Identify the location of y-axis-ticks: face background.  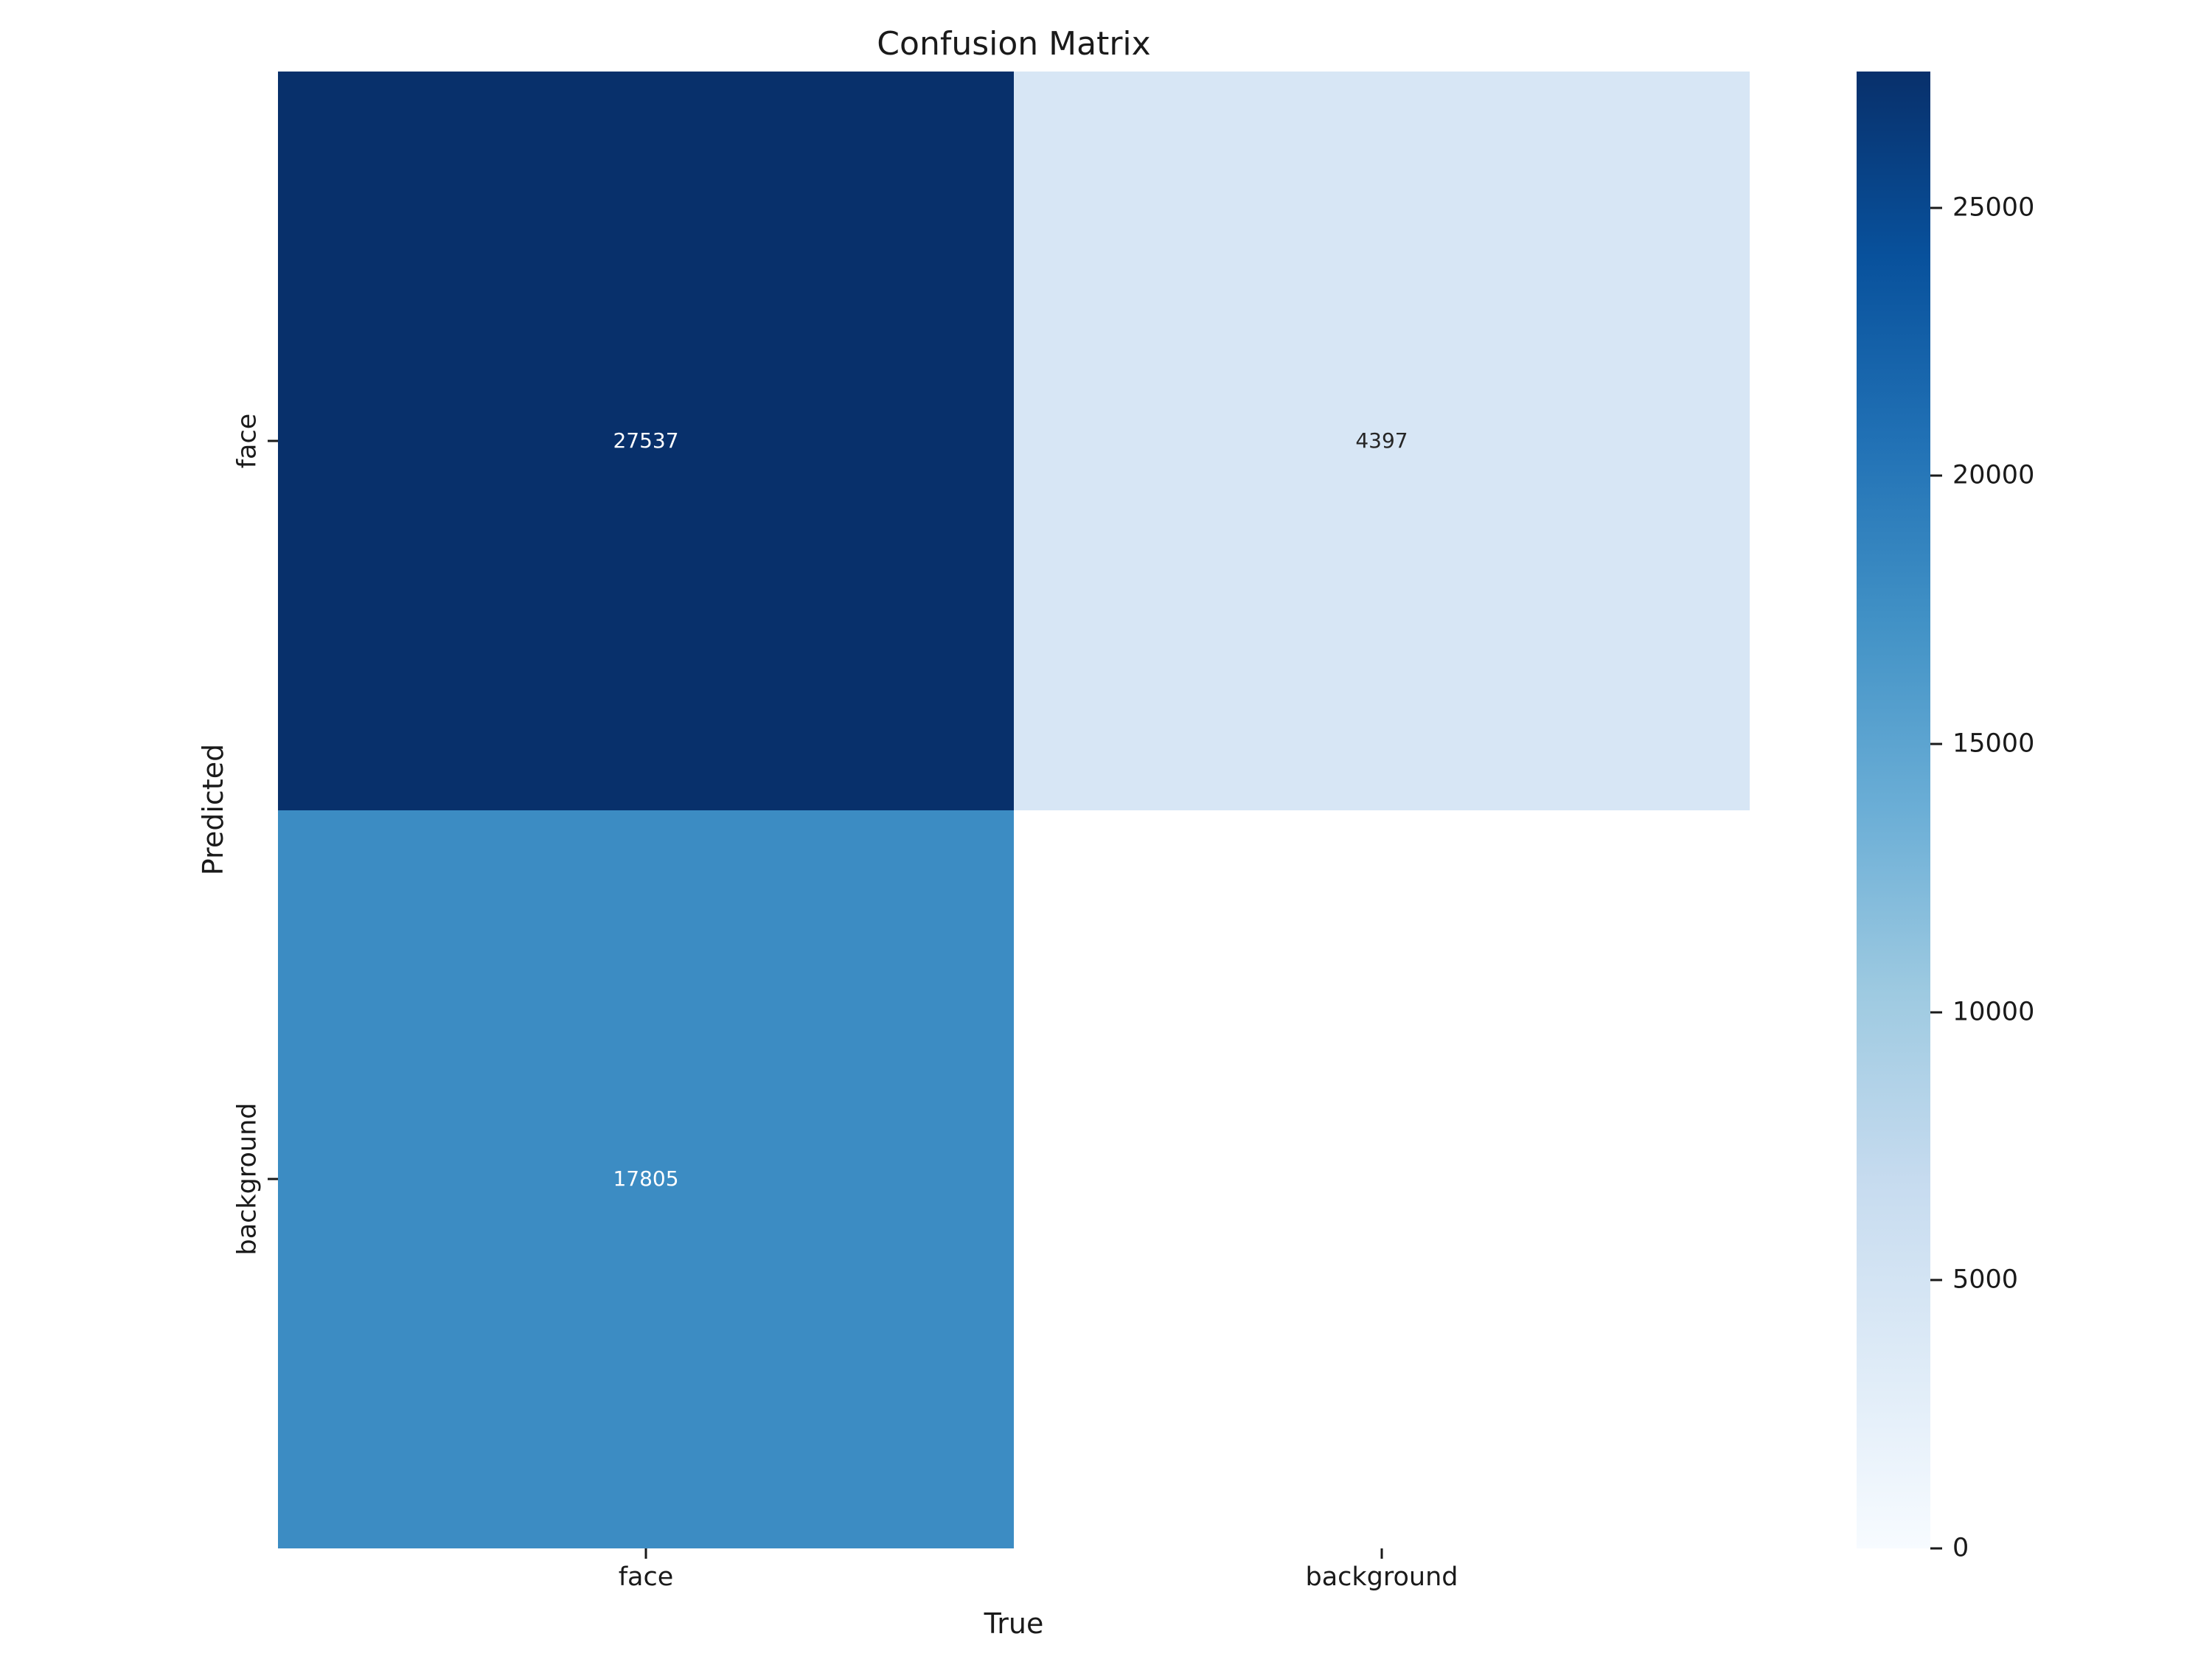
(139, 810).